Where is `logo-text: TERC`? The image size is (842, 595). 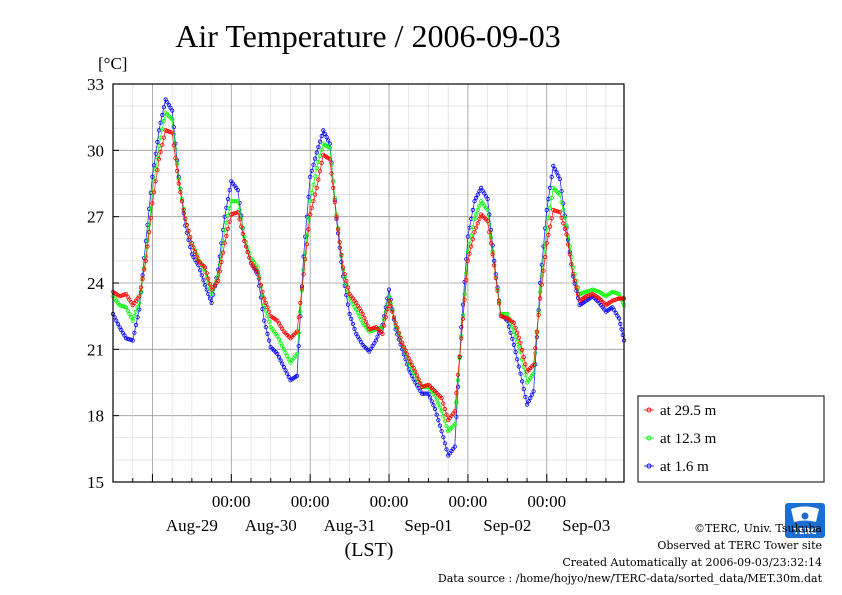
logo-text: TERC is located at coordinates (805, 531).